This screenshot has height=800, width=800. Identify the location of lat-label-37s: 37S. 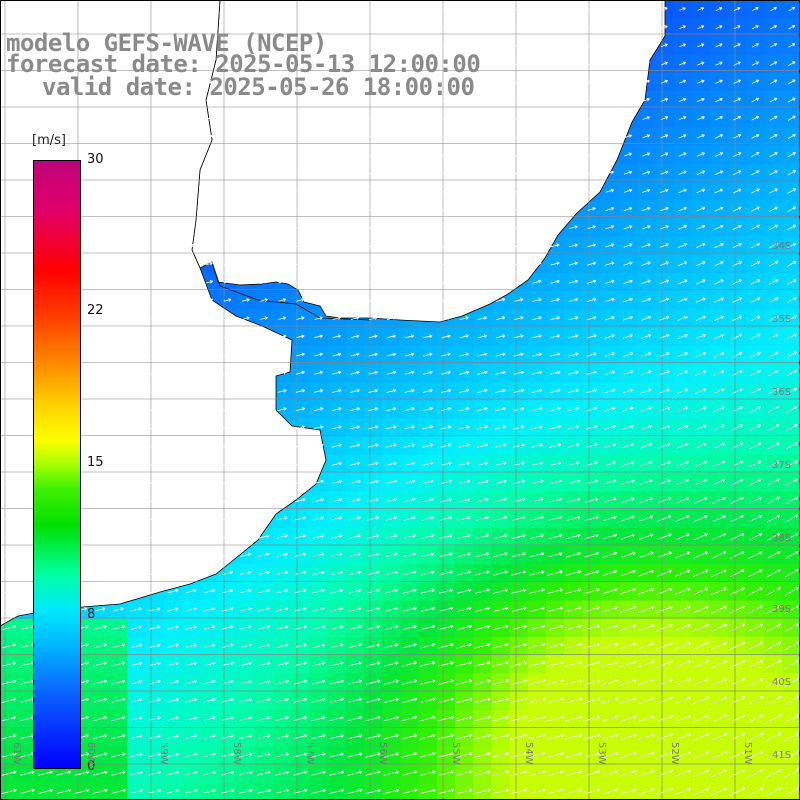
(781, 465).